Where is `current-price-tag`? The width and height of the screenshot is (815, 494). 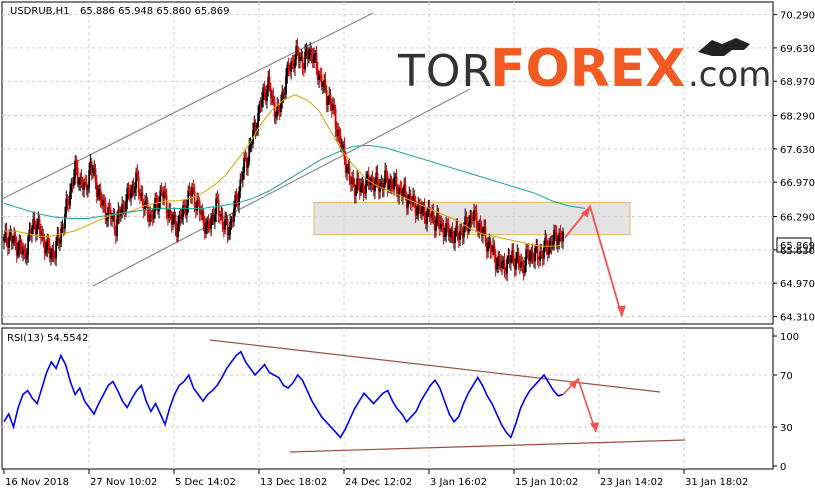 current-price-tag is located at coordinates (794, 245).